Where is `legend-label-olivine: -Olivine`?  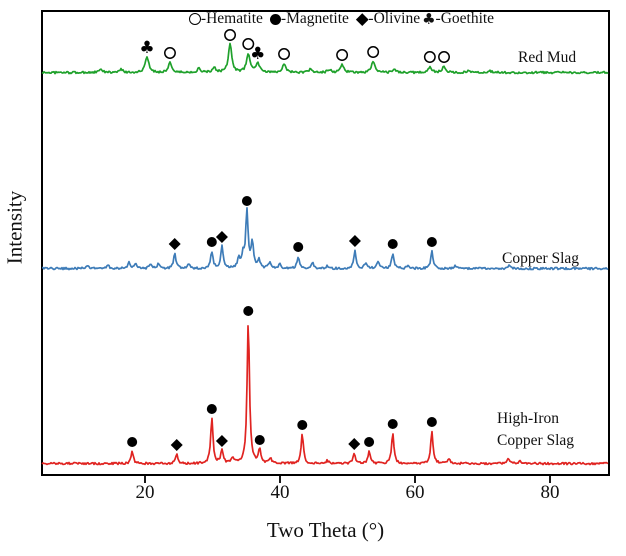
legend-label-olivine: -Olivine is located at coordinates (394, 18).